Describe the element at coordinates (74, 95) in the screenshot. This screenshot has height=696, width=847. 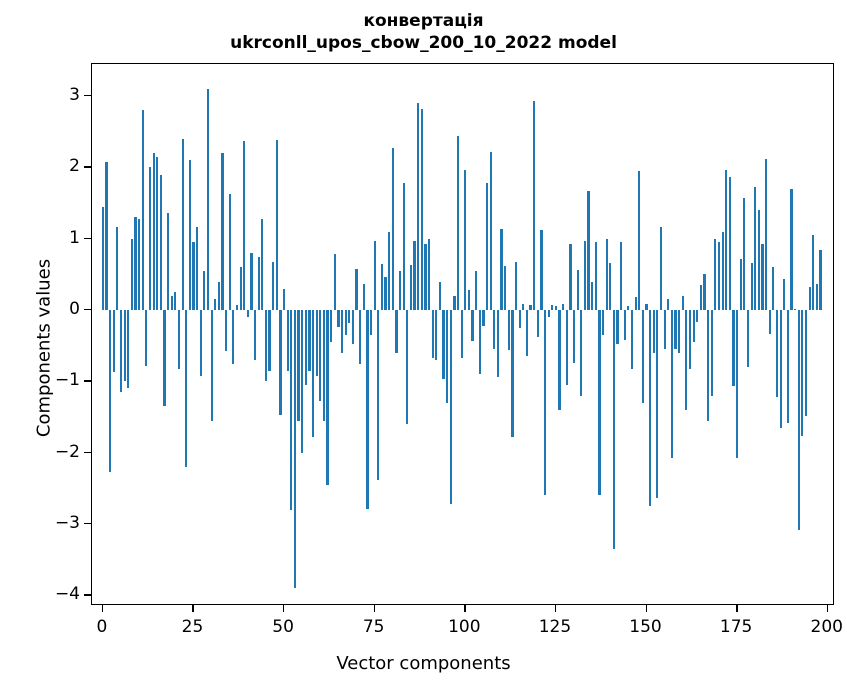
I see `y-axis-tick-label: 3` at that location.